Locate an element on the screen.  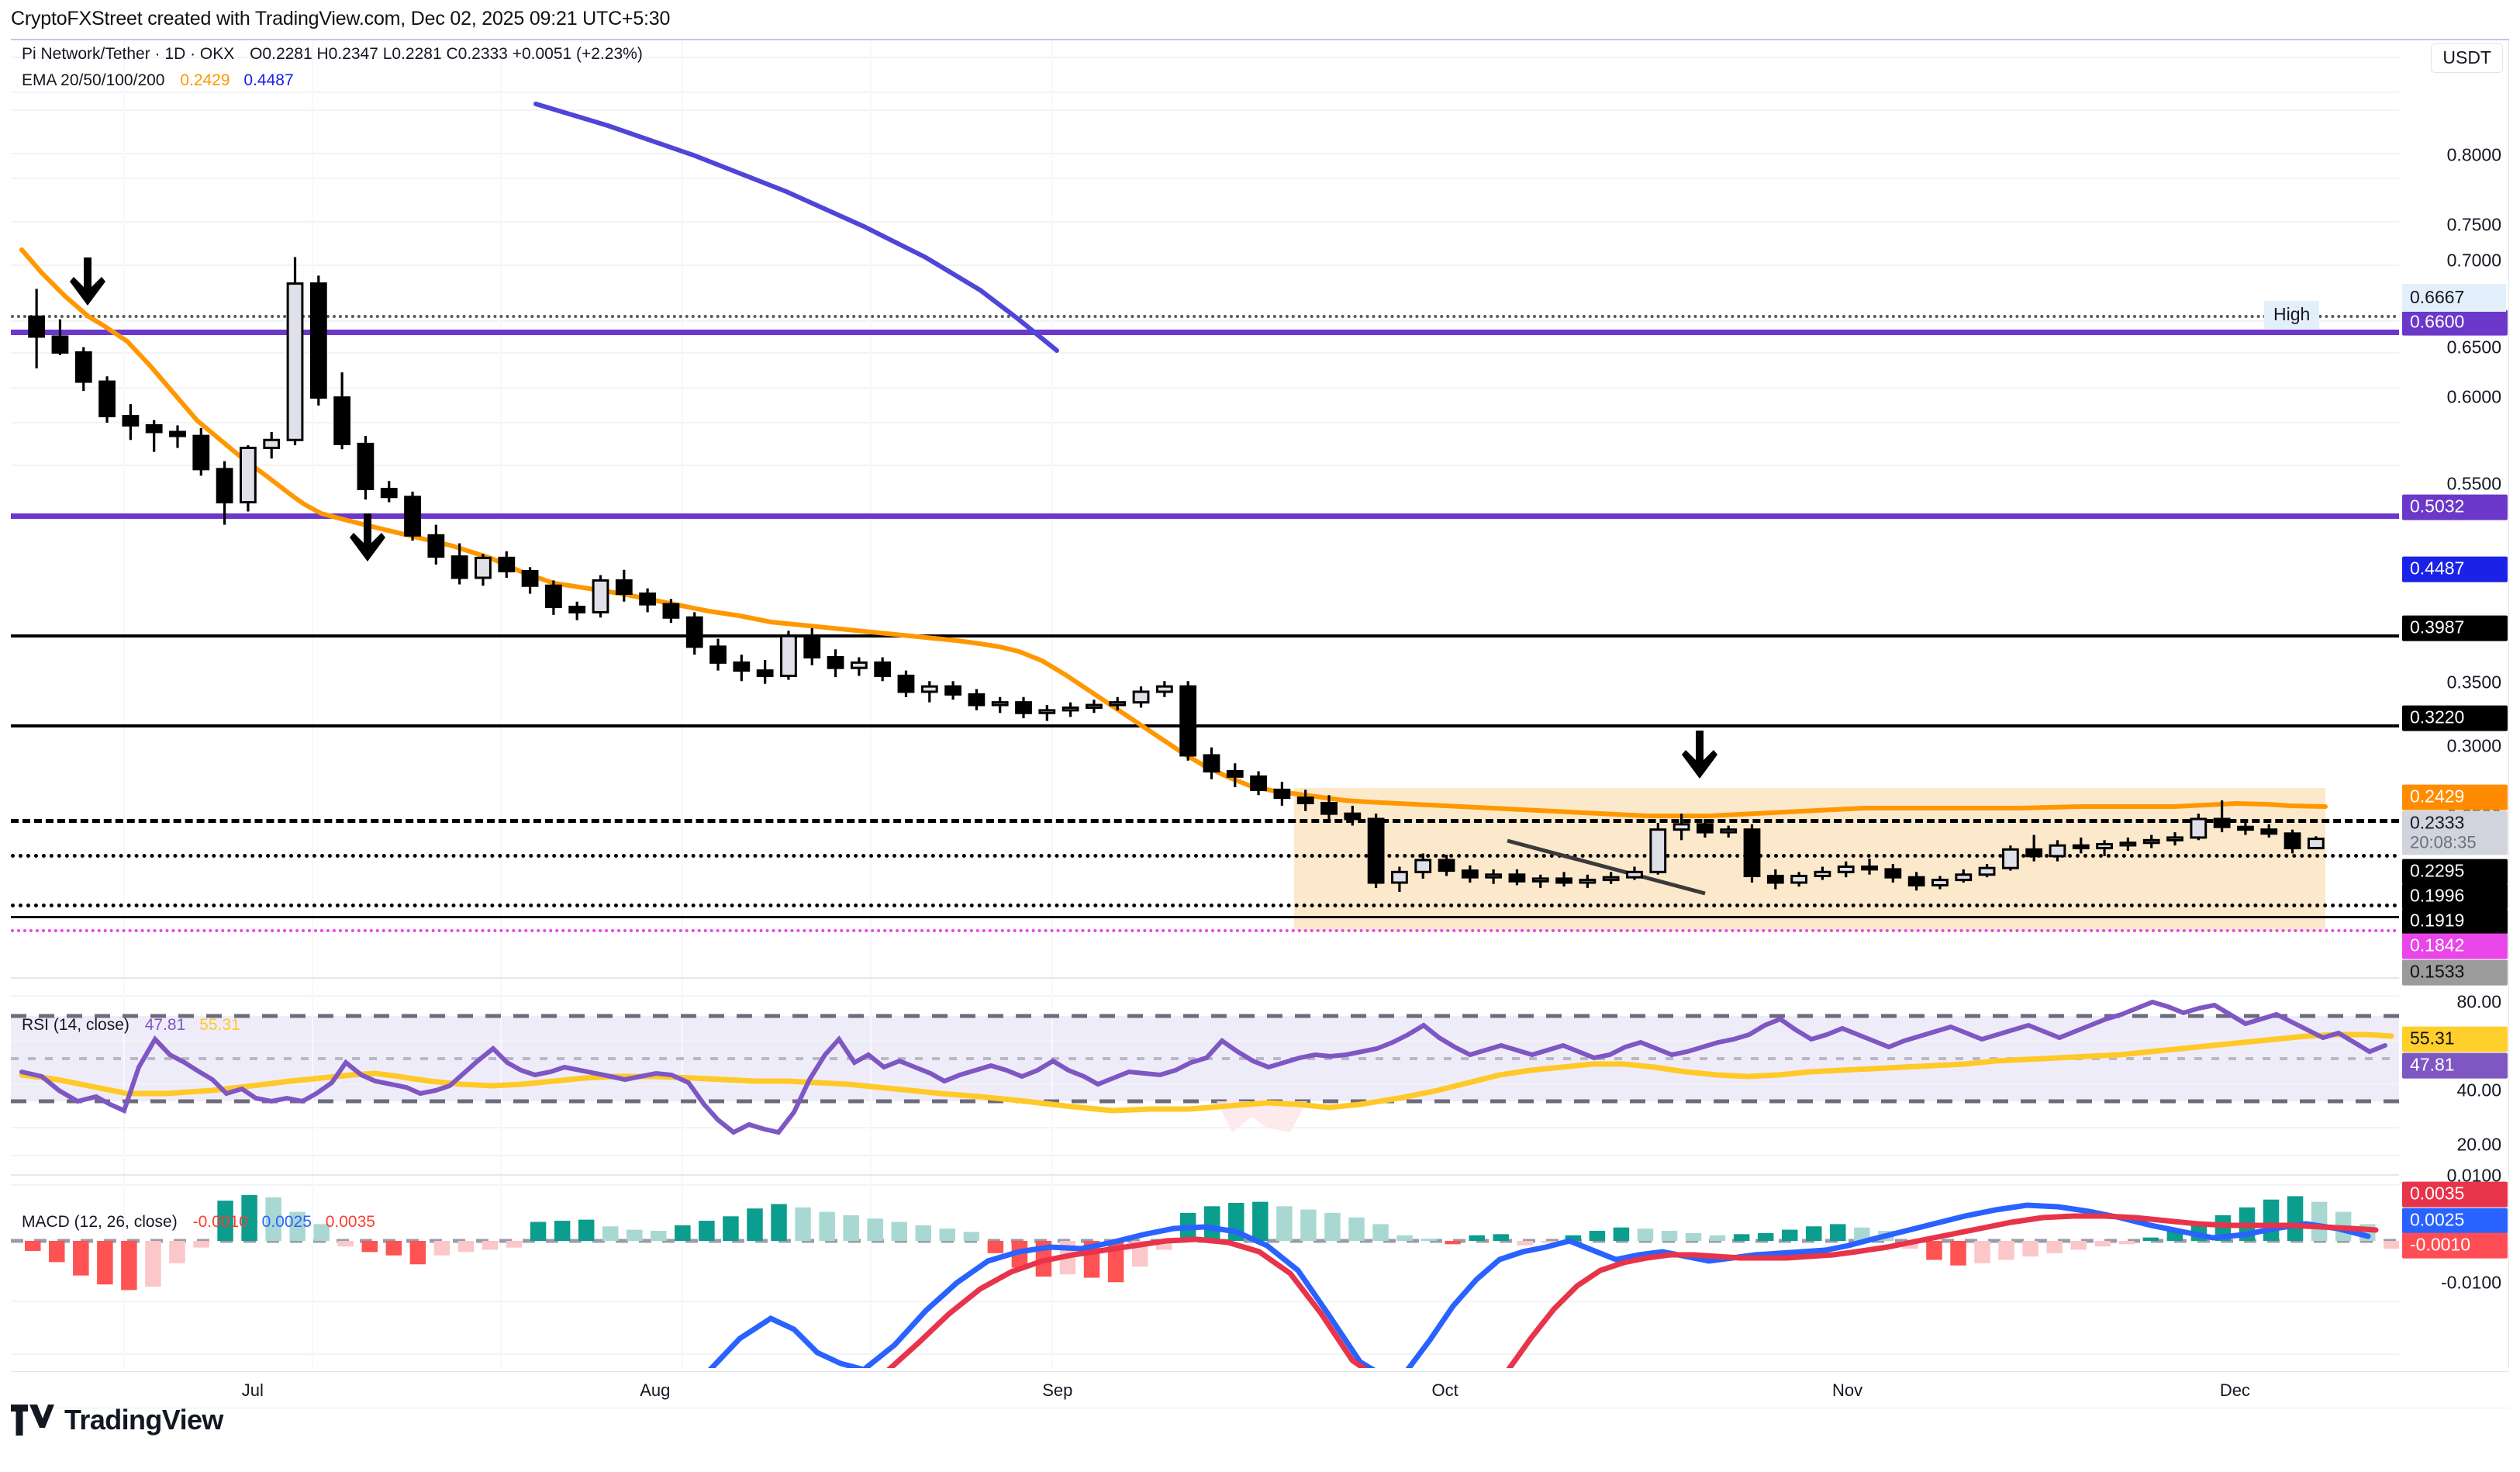
rsi-pane: RSI (14, close) 47.81 55.31 is located at coordinates (1205, 1077).